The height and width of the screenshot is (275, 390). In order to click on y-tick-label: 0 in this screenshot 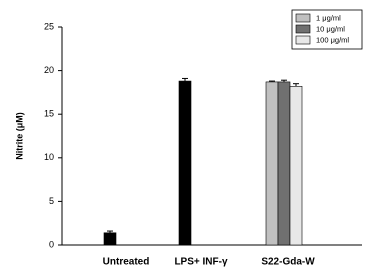, I will do `click(51, 244)`.